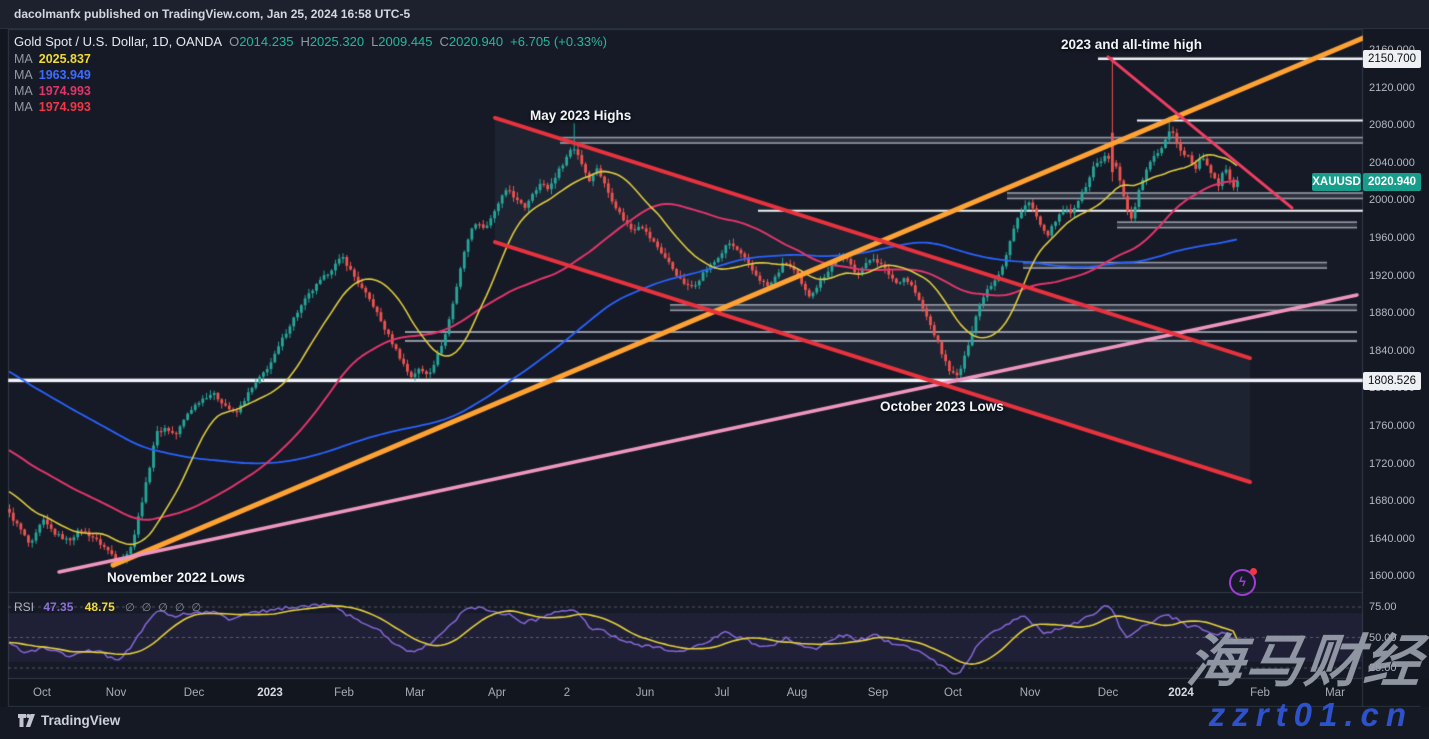  I want to click on time-axis-label: Apr, so click(497, 693).